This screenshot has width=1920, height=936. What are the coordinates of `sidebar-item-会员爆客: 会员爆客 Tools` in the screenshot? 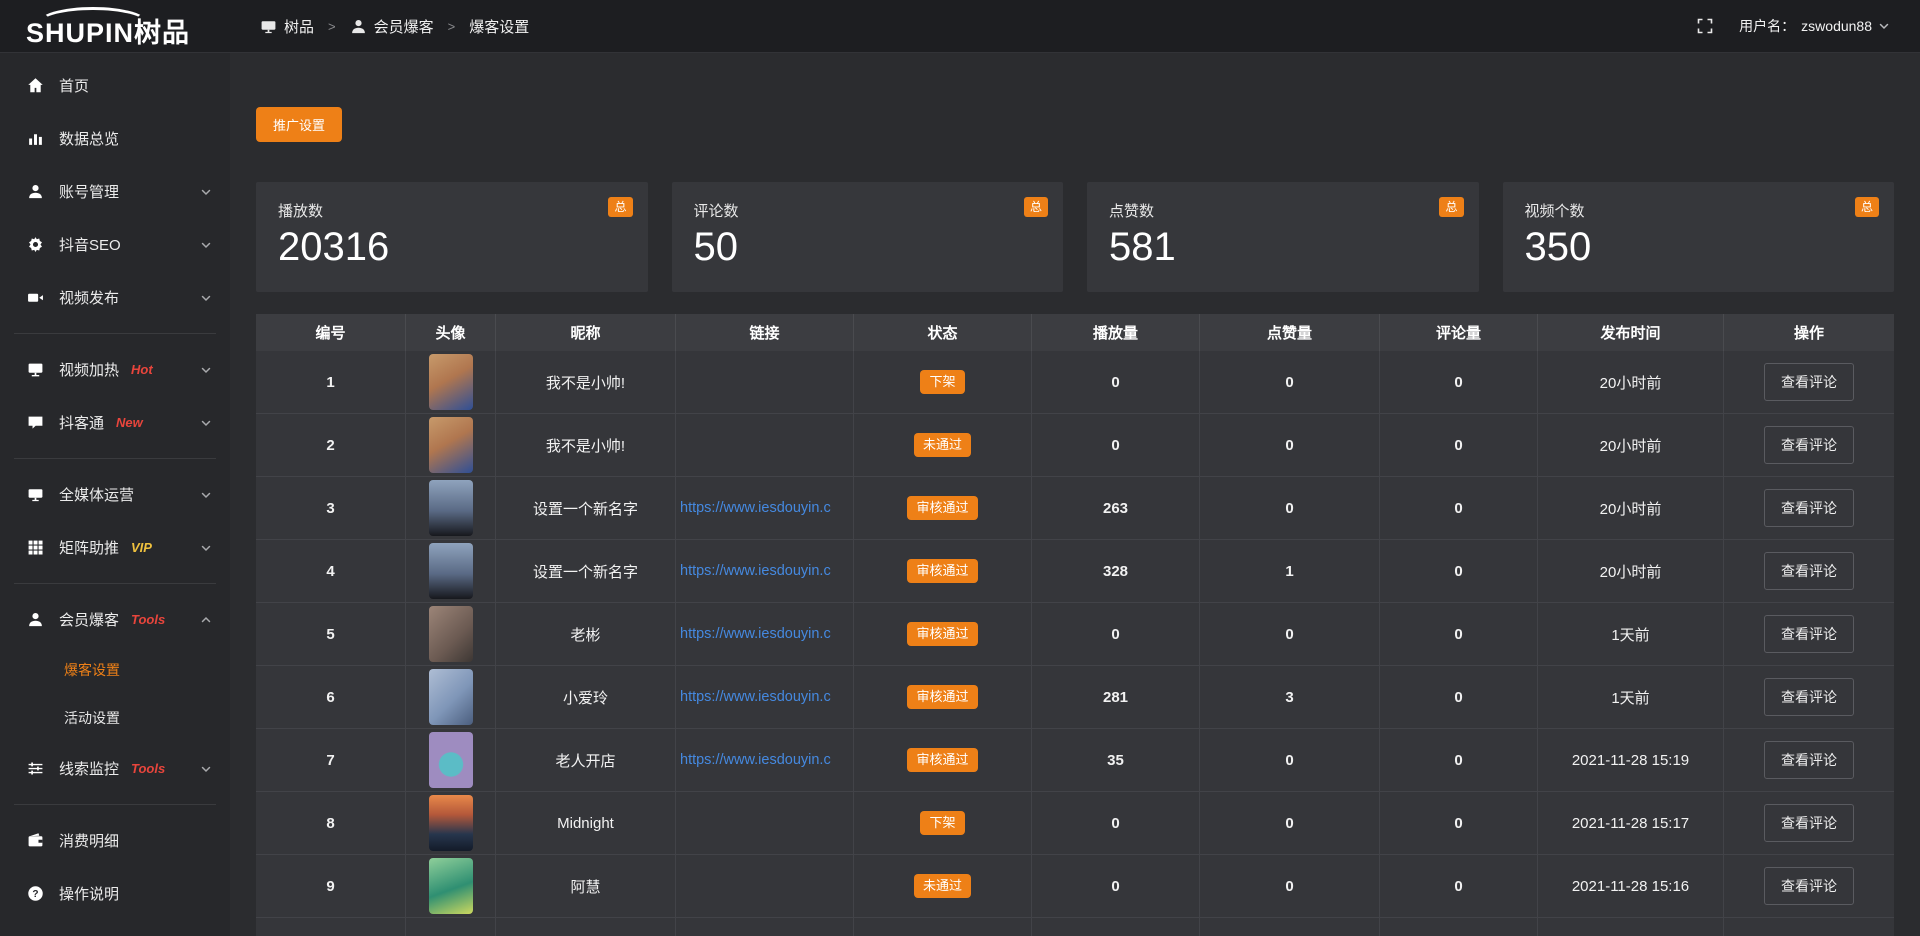 It's located at (115, 619).